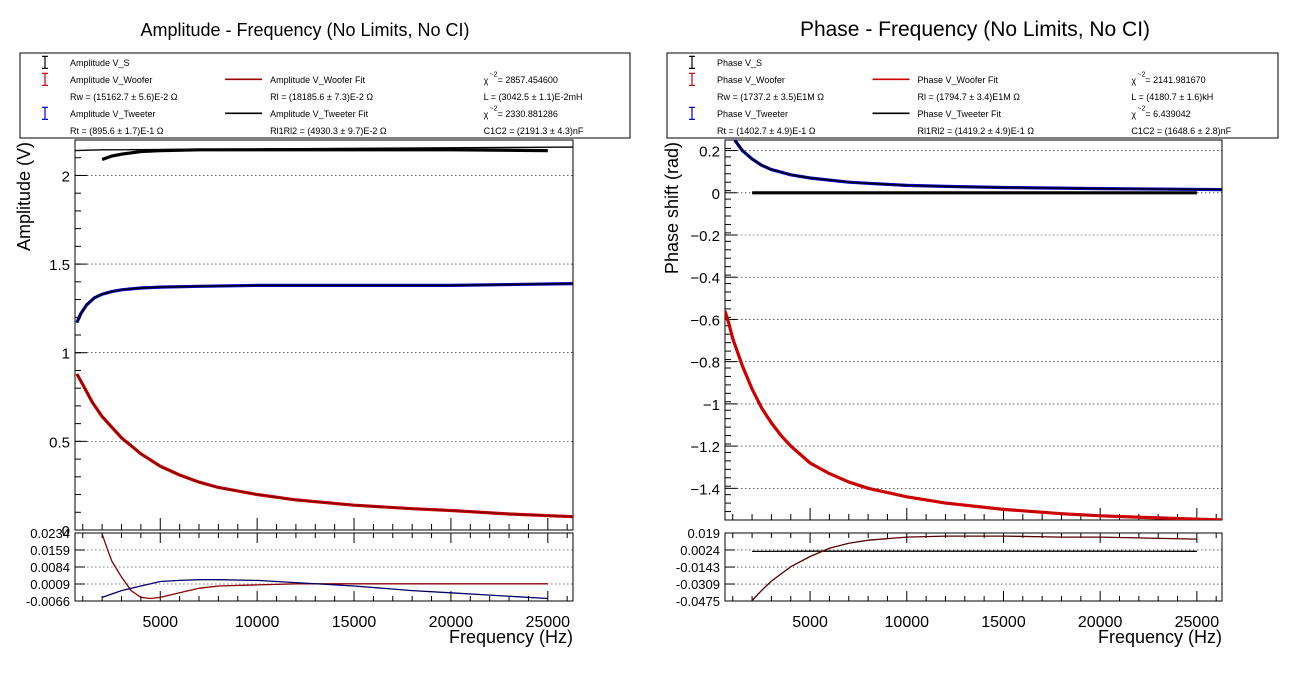 The height and width of the screenshot is (681, 1298). I want to click on residual-tick-label: 0.019, so click(703, 533).